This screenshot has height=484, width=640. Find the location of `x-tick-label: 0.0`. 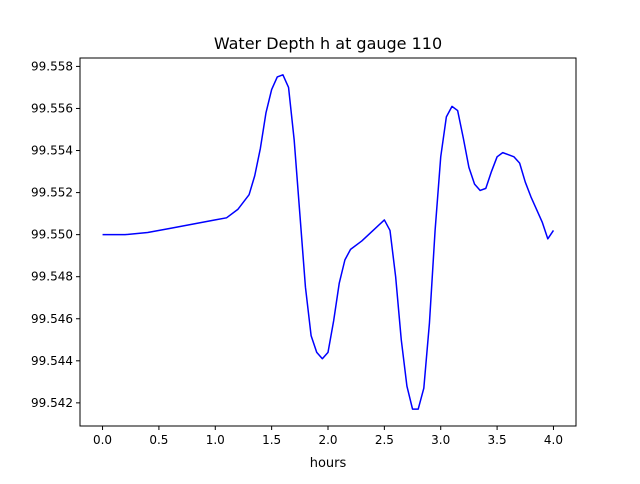

x-tick-label: 0.0 is located at coordinates (102, 440).